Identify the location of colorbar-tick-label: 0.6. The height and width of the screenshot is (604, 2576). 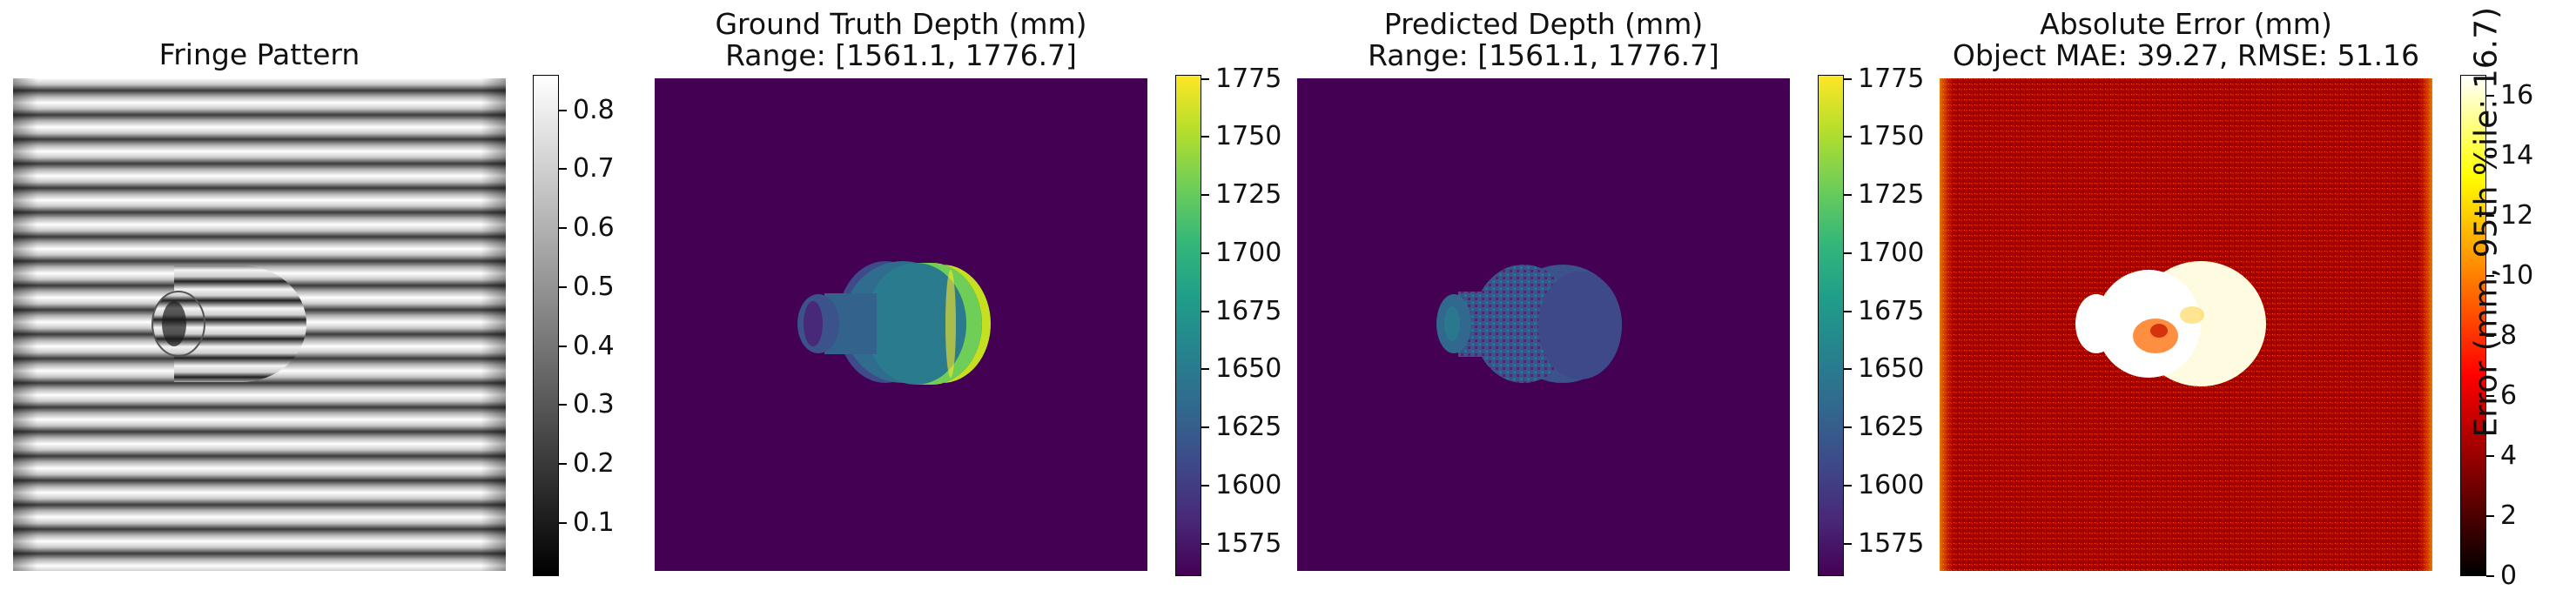
(594, 228).